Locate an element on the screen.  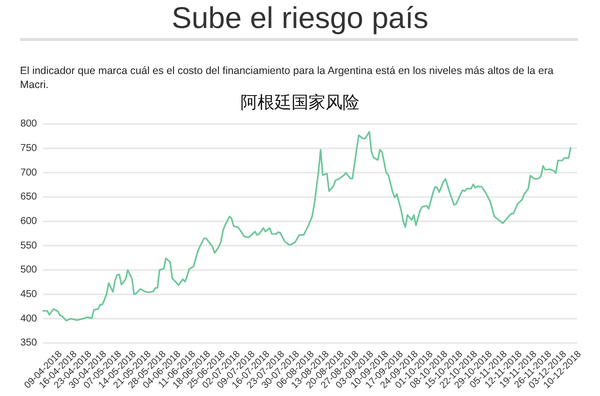
chart-title: Sube el riesgo país is located at coordinates (300, 19).